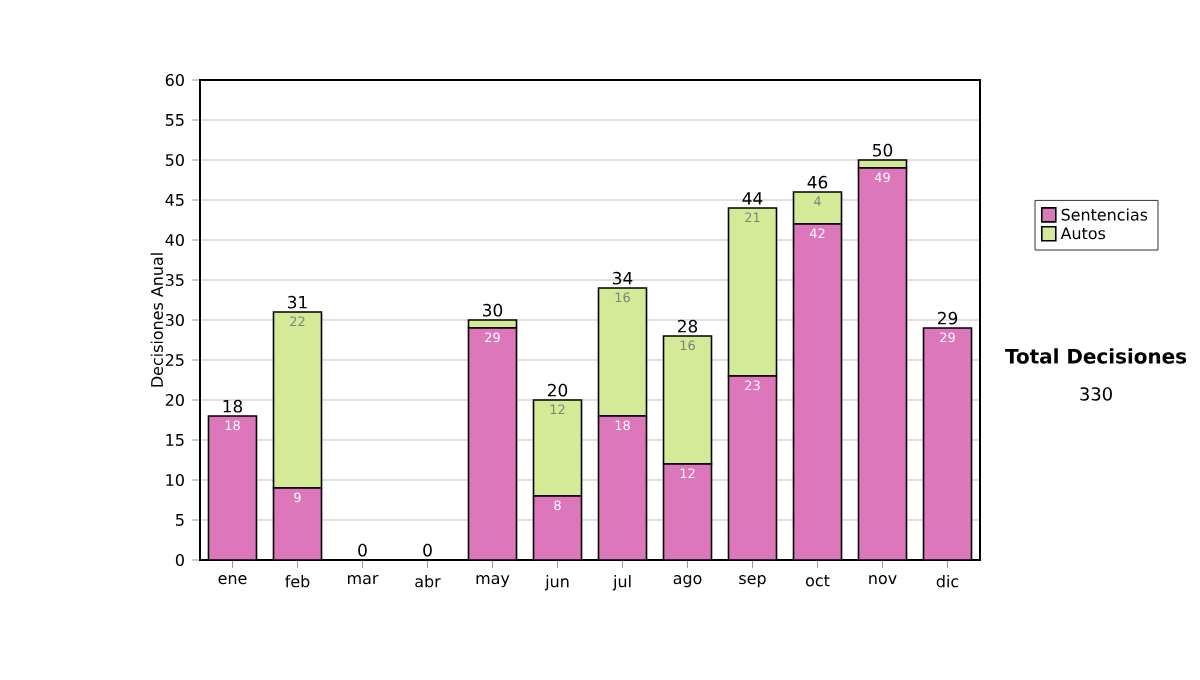 The width and height of the screenshot is (1200, 680). Describe the element at coordinates (493, 310) in the screenshot. I see `total-label: 30` at that location.